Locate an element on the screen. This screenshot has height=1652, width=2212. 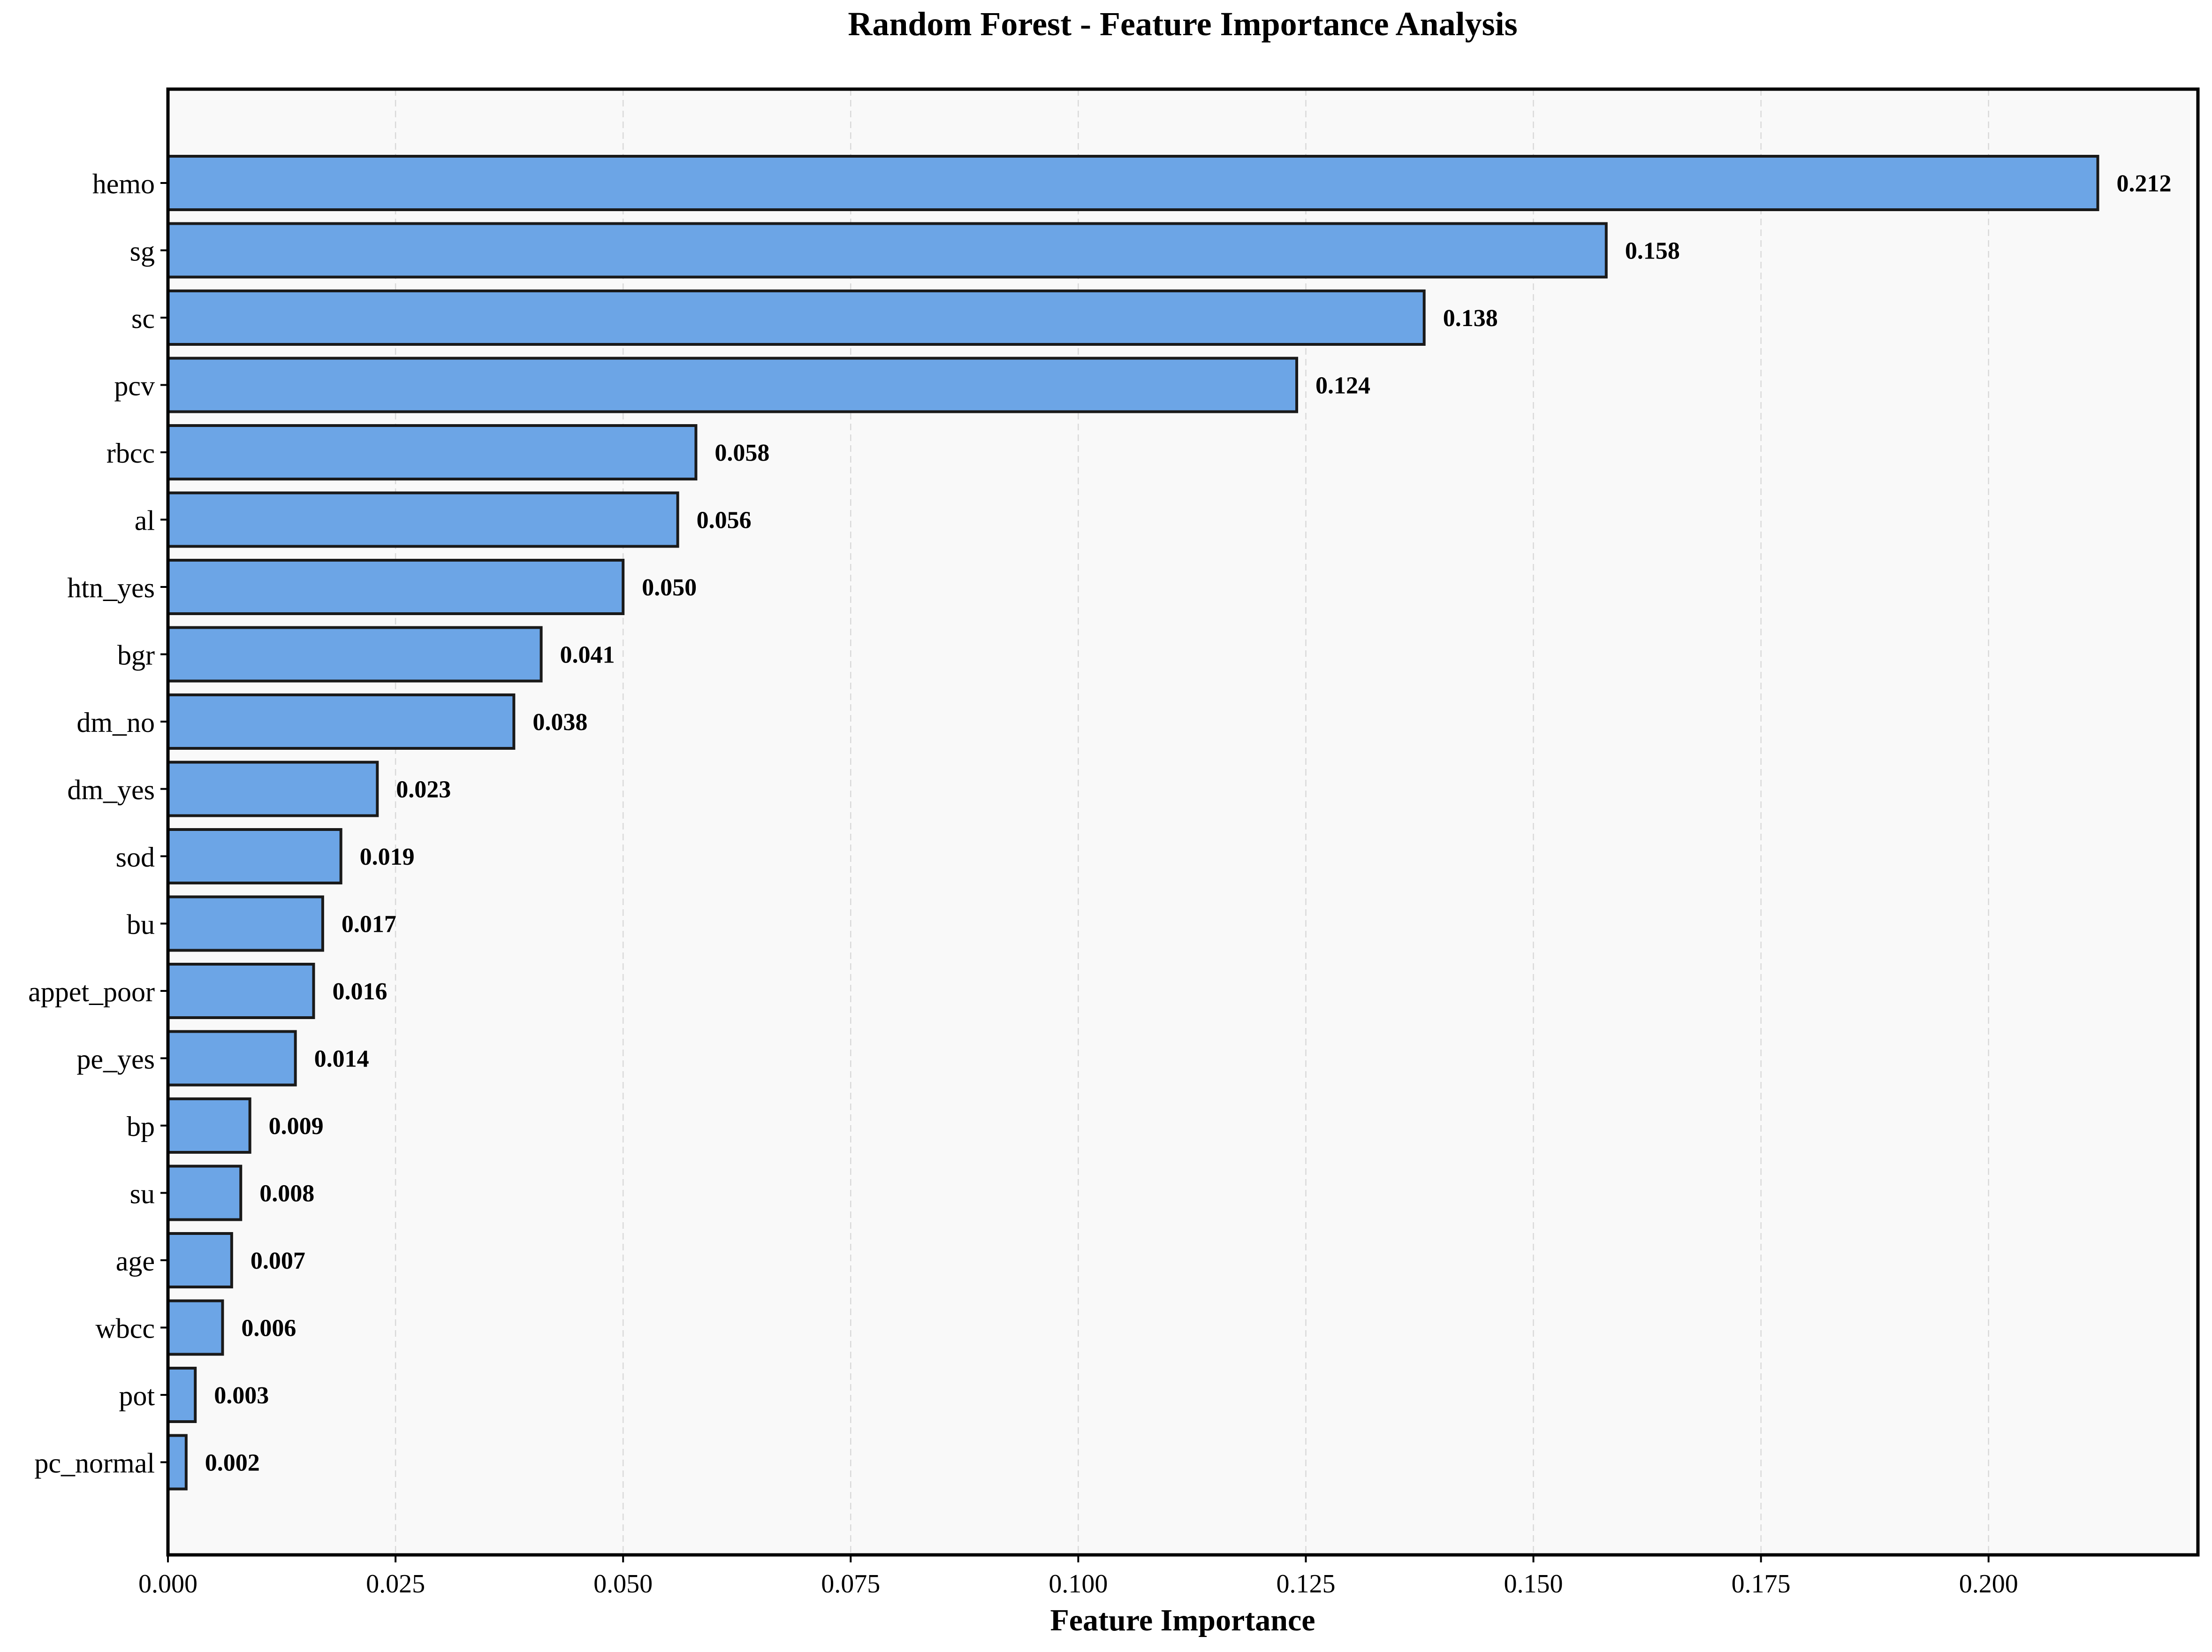
category-label: rbcc is located at coordinates (131, 453).